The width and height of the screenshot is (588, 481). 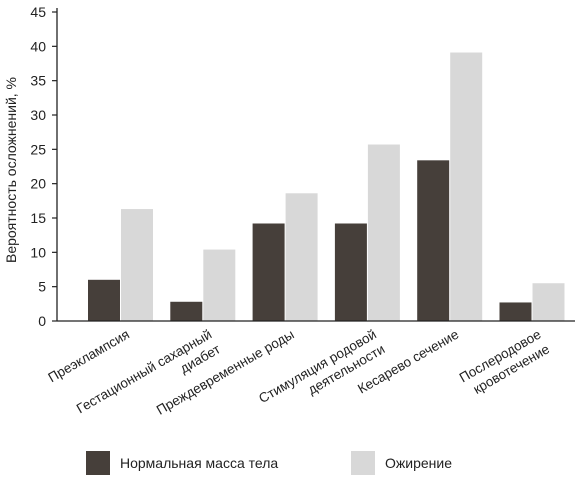 I want to click on x-category-label-line: Гестационный сахарный, so click(x=144, y=372).